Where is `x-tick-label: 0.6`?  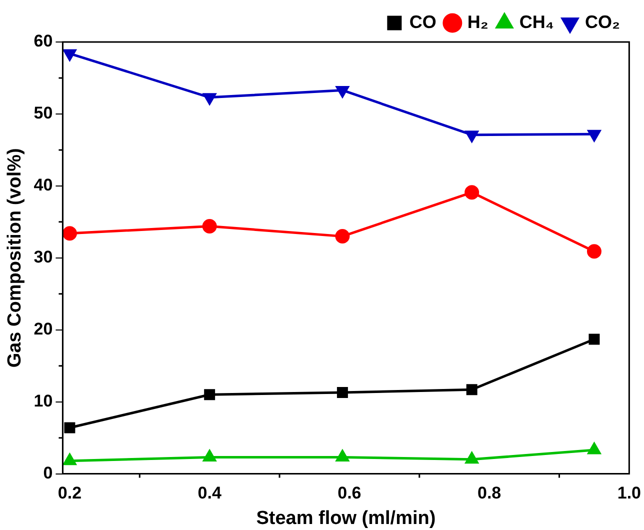
x-tick-label: 0.6 is located at coordinates (350, 493).